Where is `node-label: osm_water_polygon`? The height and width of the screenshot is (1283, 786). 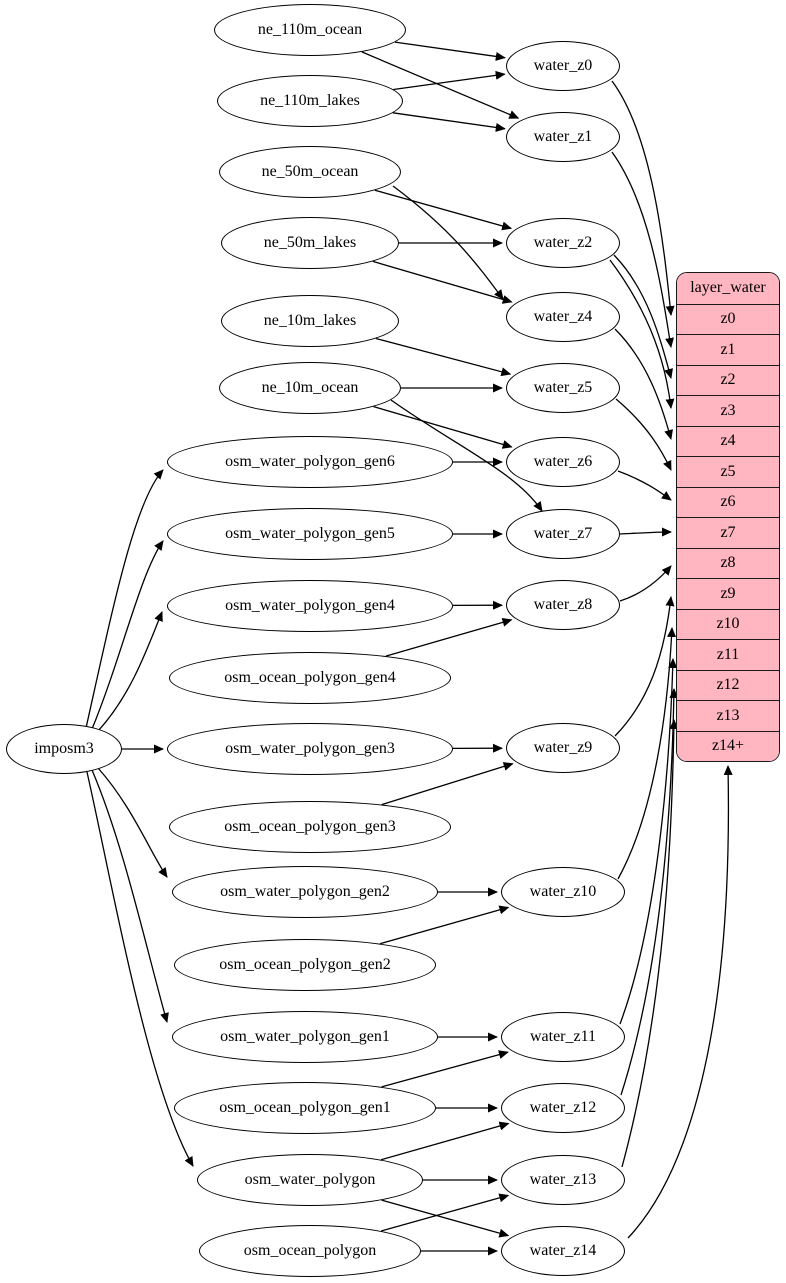 node-label: osm_water_polygon is located at coordinates (310, 1179).